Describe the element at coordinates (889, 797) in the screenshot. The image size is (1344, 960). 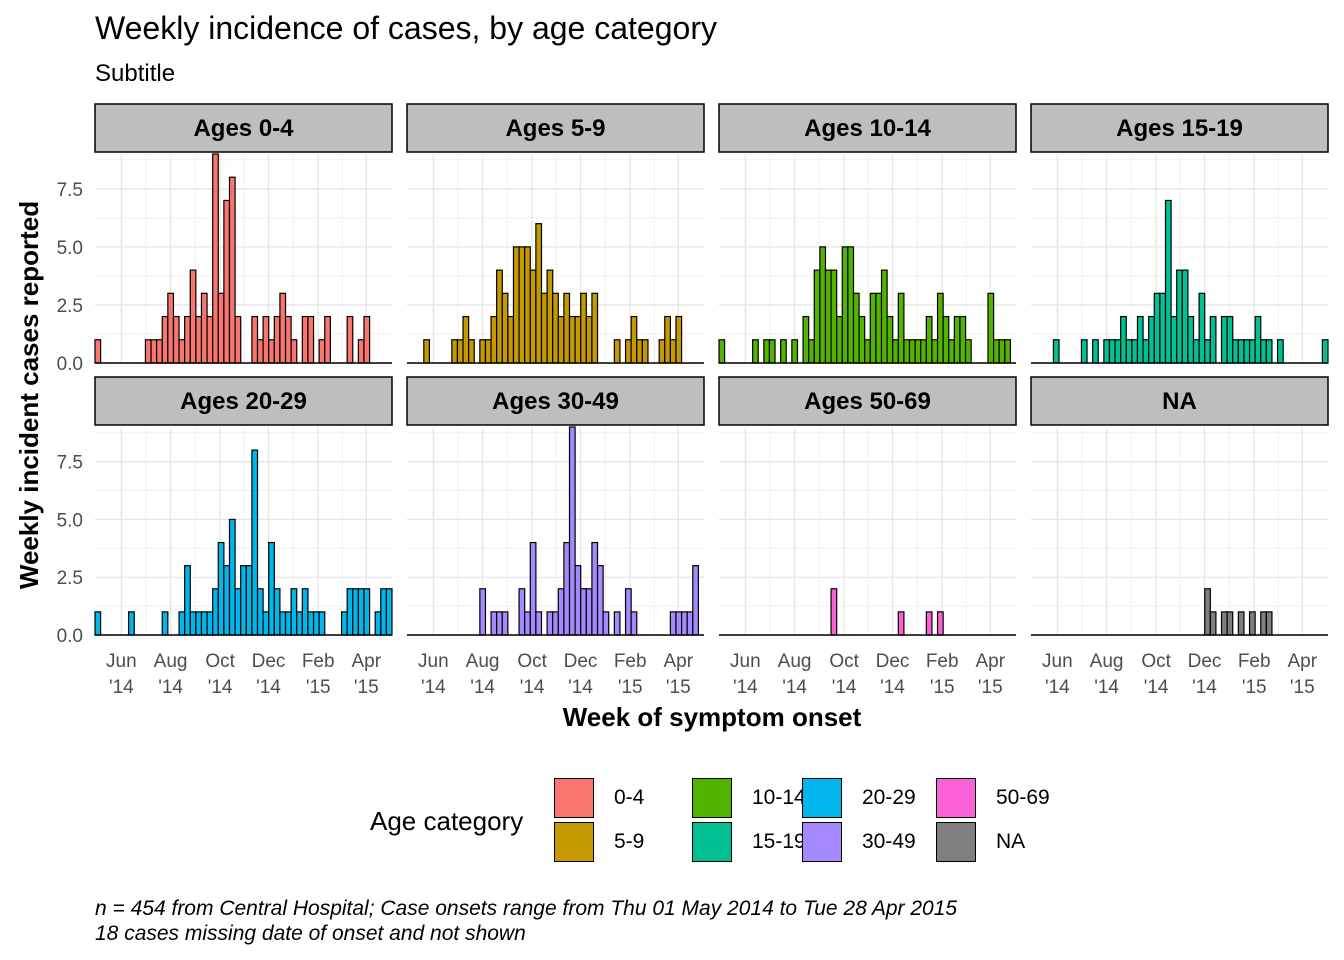
I see `legend-label: 20-29` at that location.